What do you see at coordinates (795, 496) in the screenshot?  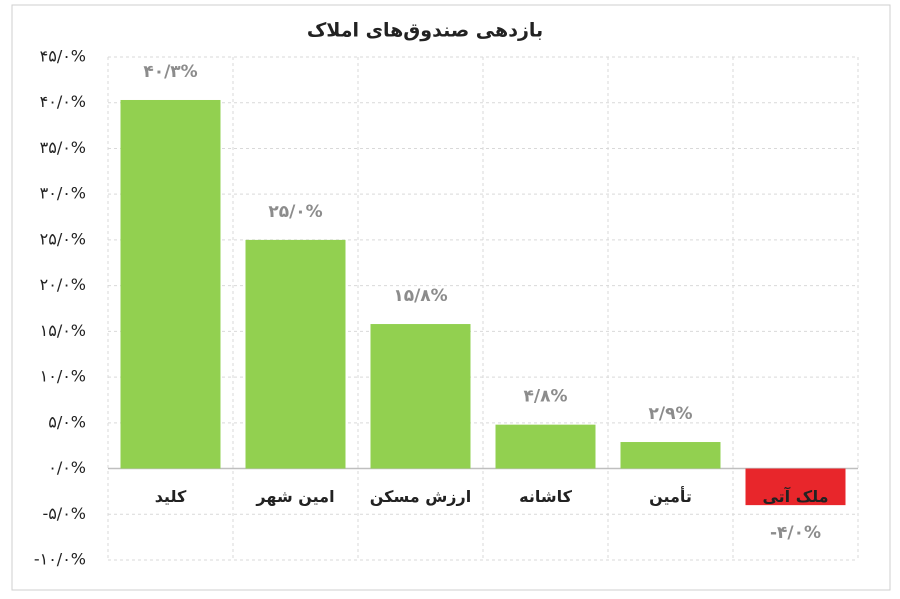 I see `x-tick-label: ملک آتی` at bounding box center [795, 496].